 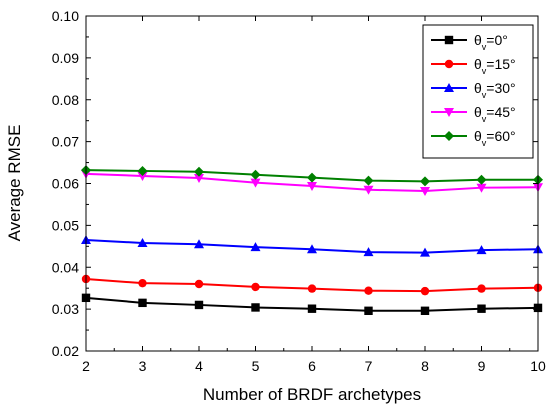 I want to click on legend: θv=0° θv=15° θv=30° θv=45° θv=60°, so click(x=478, y=91).